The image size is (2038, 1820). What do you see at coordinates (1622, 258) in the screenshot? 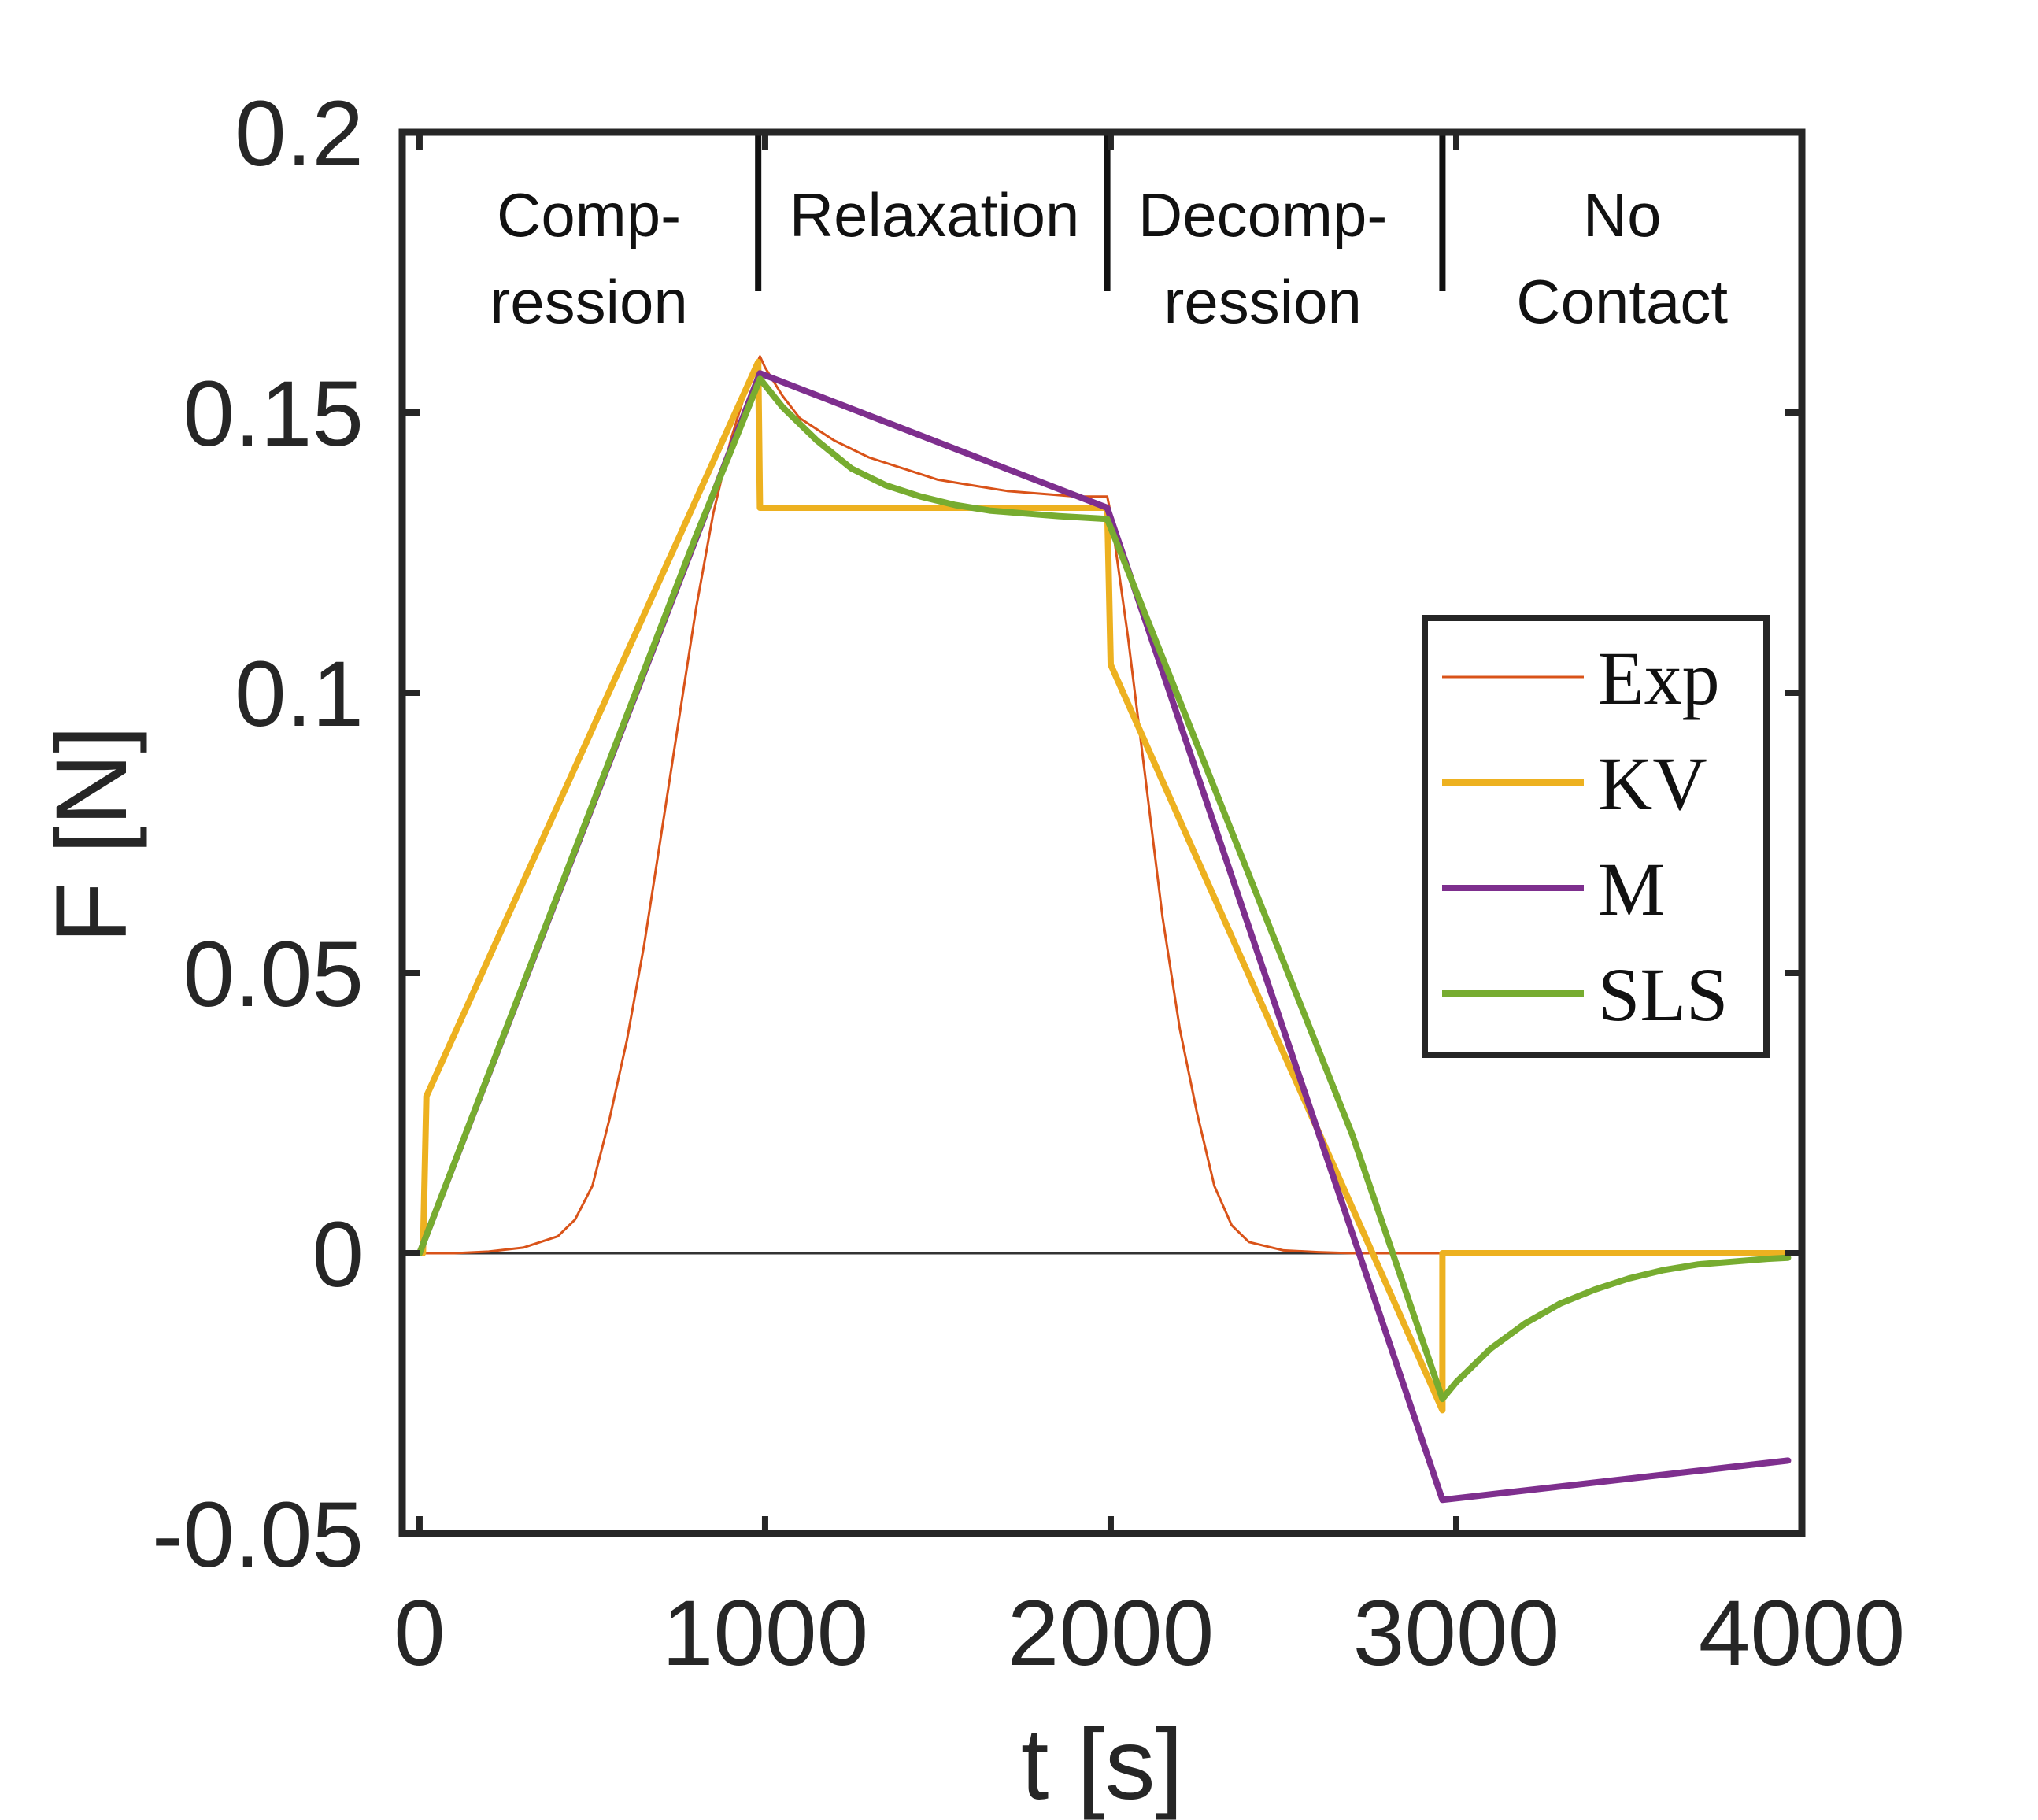
I see `phase-label-4: No Contact` at bounding box center [1622, 258].